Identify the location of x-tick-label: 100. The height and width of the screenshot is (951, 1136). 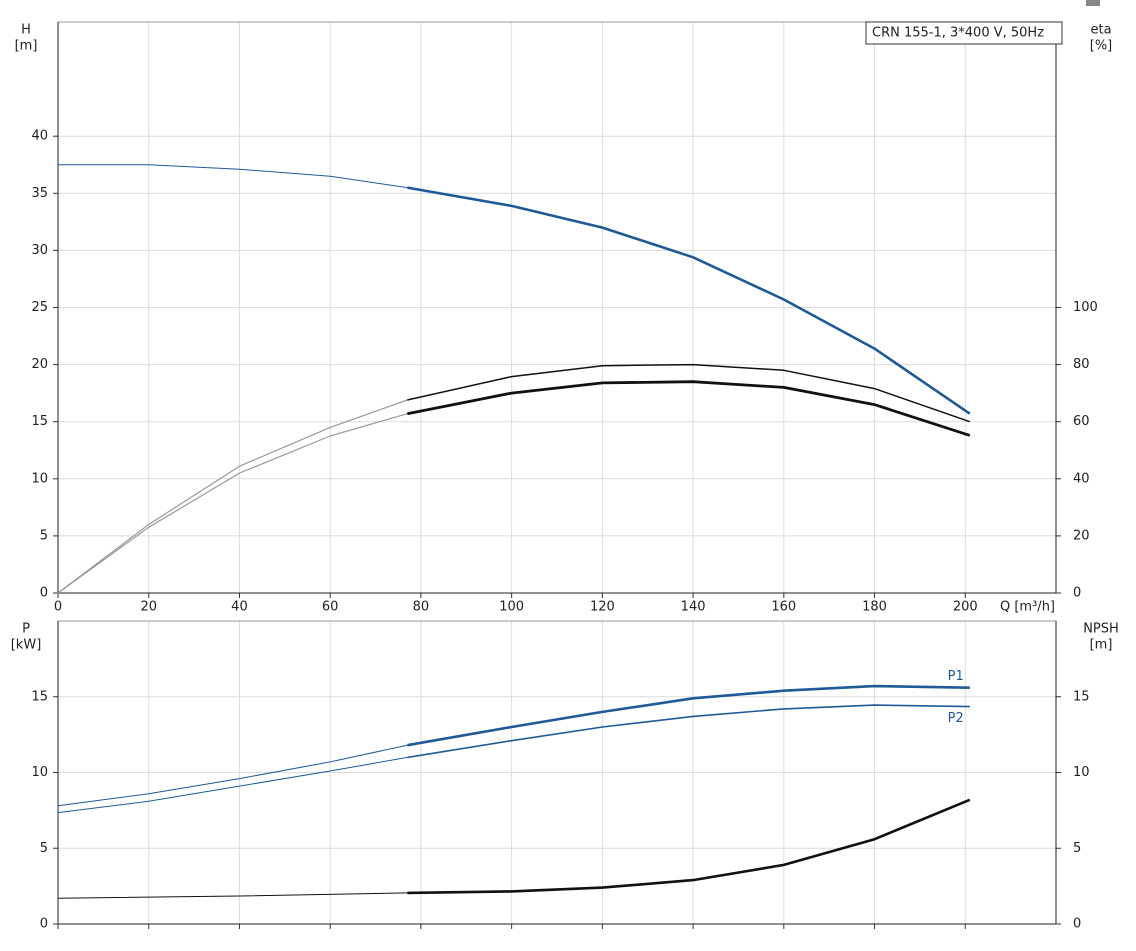
(511, 607).